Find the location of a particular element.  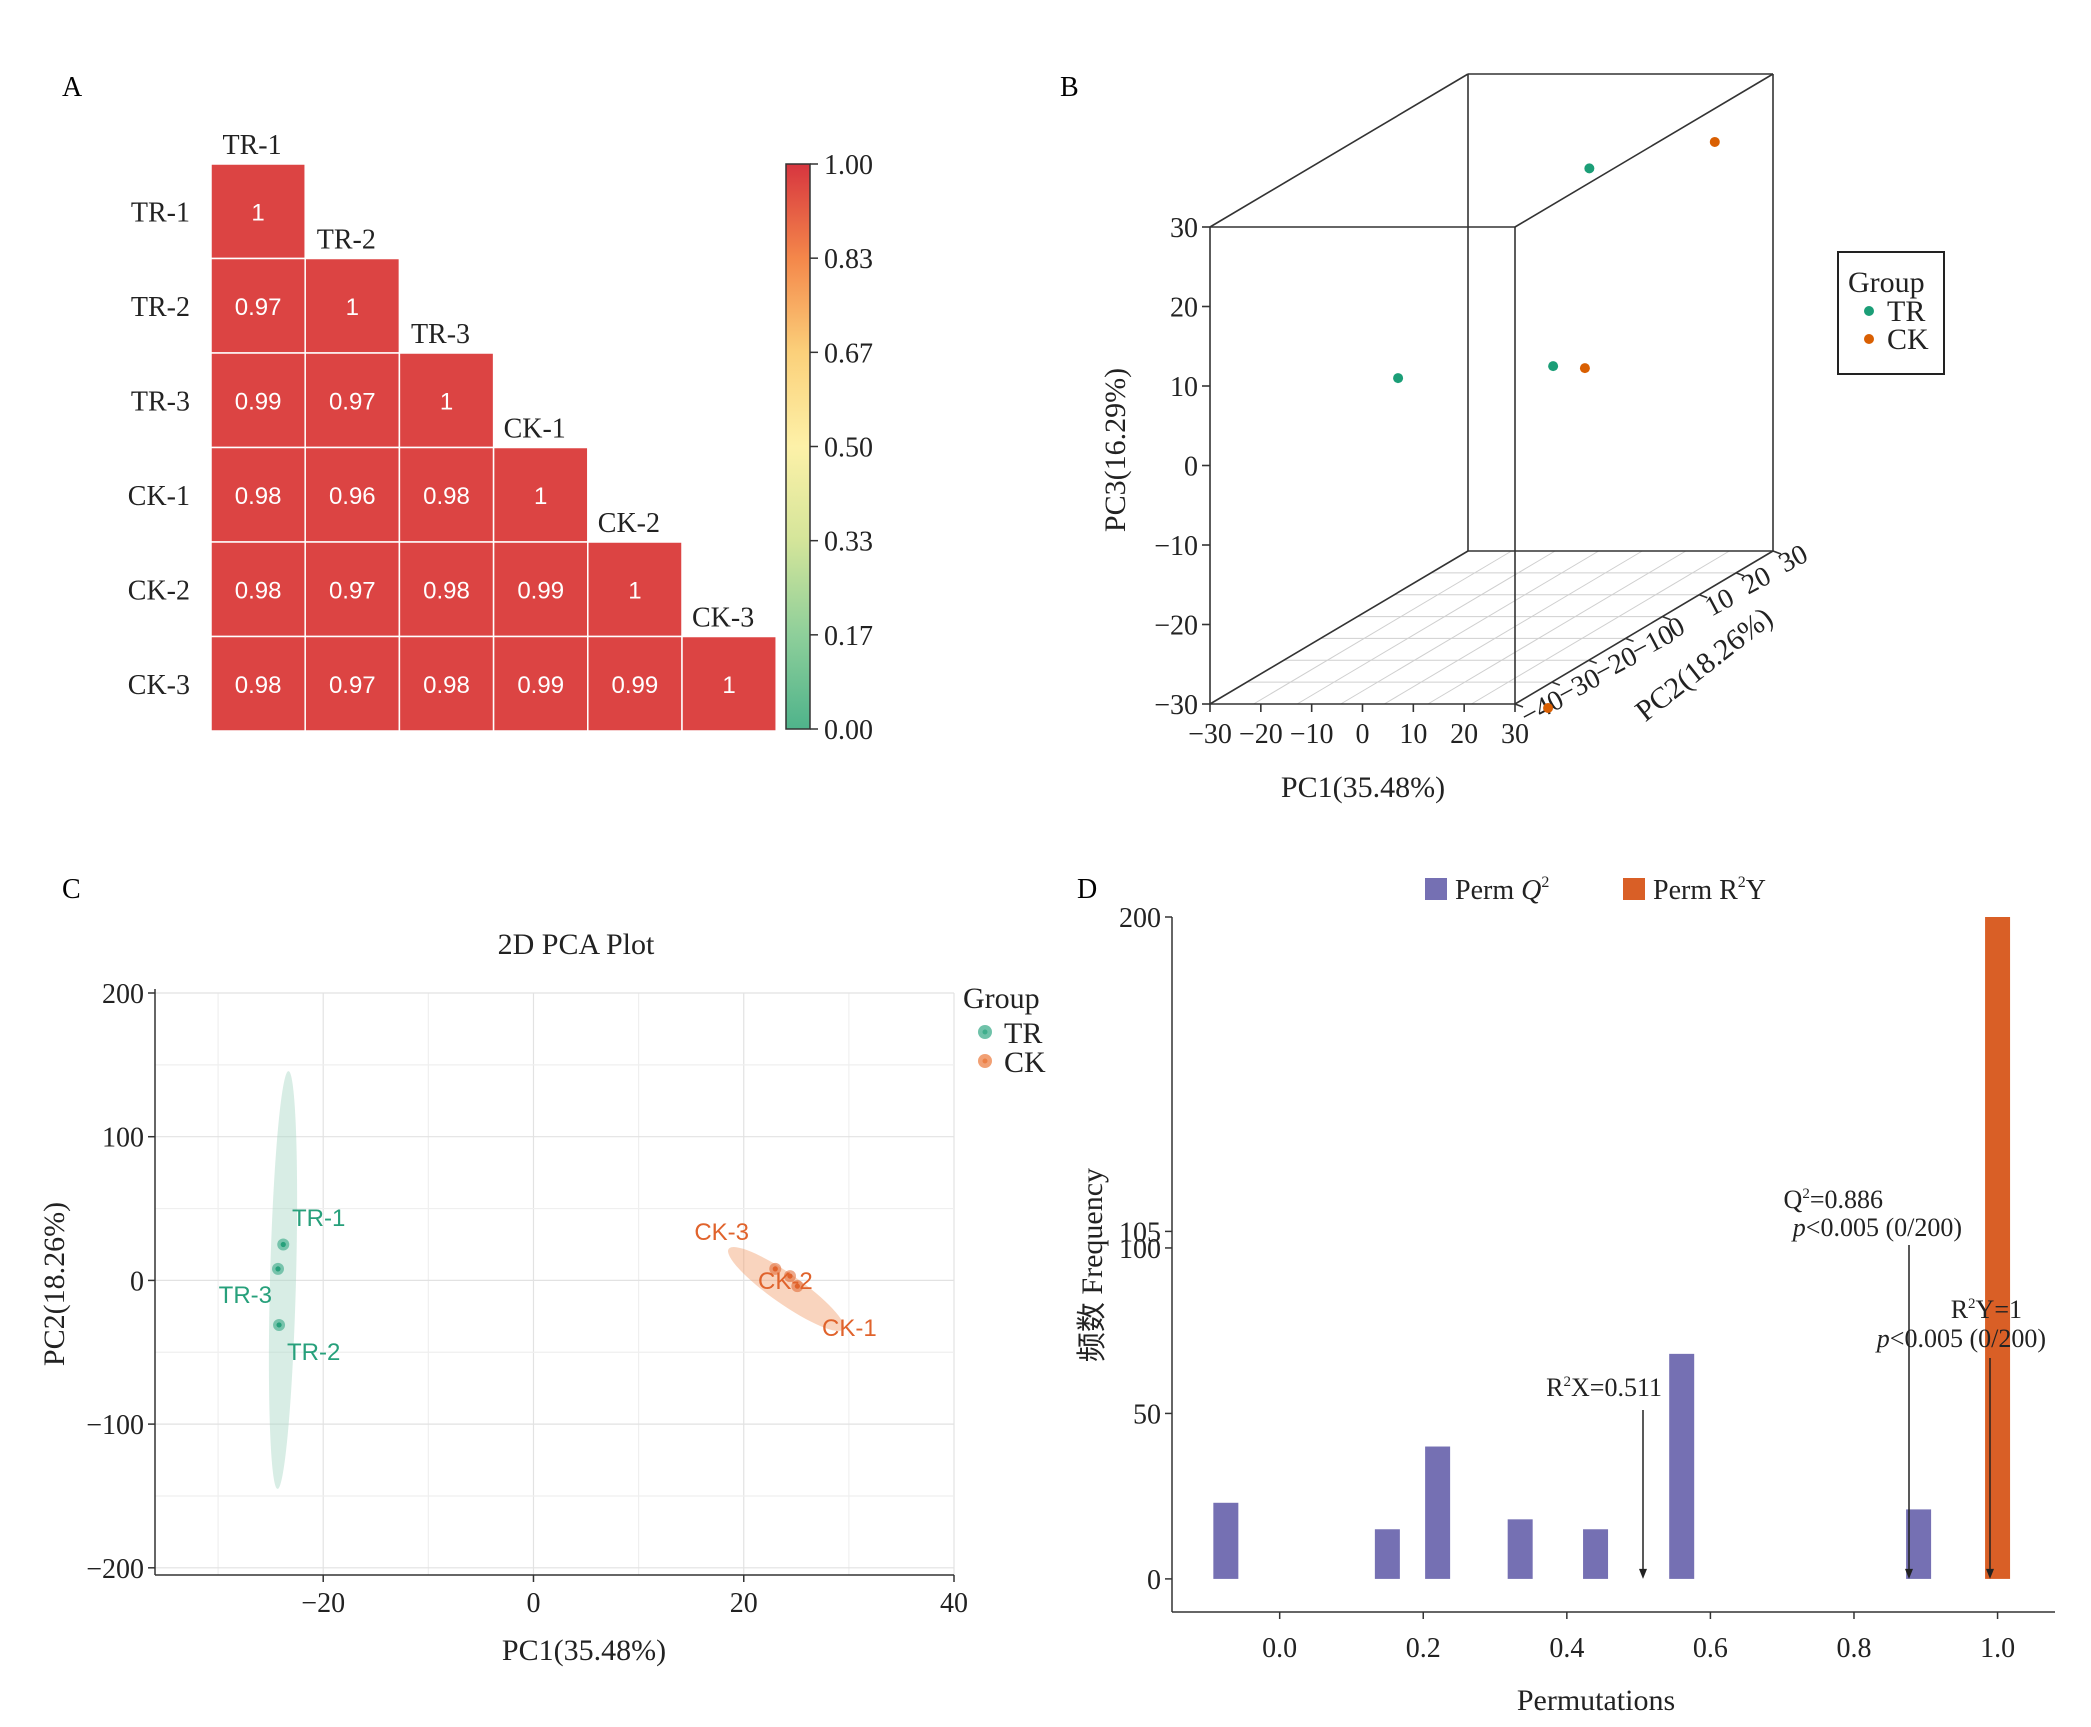

panel-label-c: C is located at coordinates (71, 889).